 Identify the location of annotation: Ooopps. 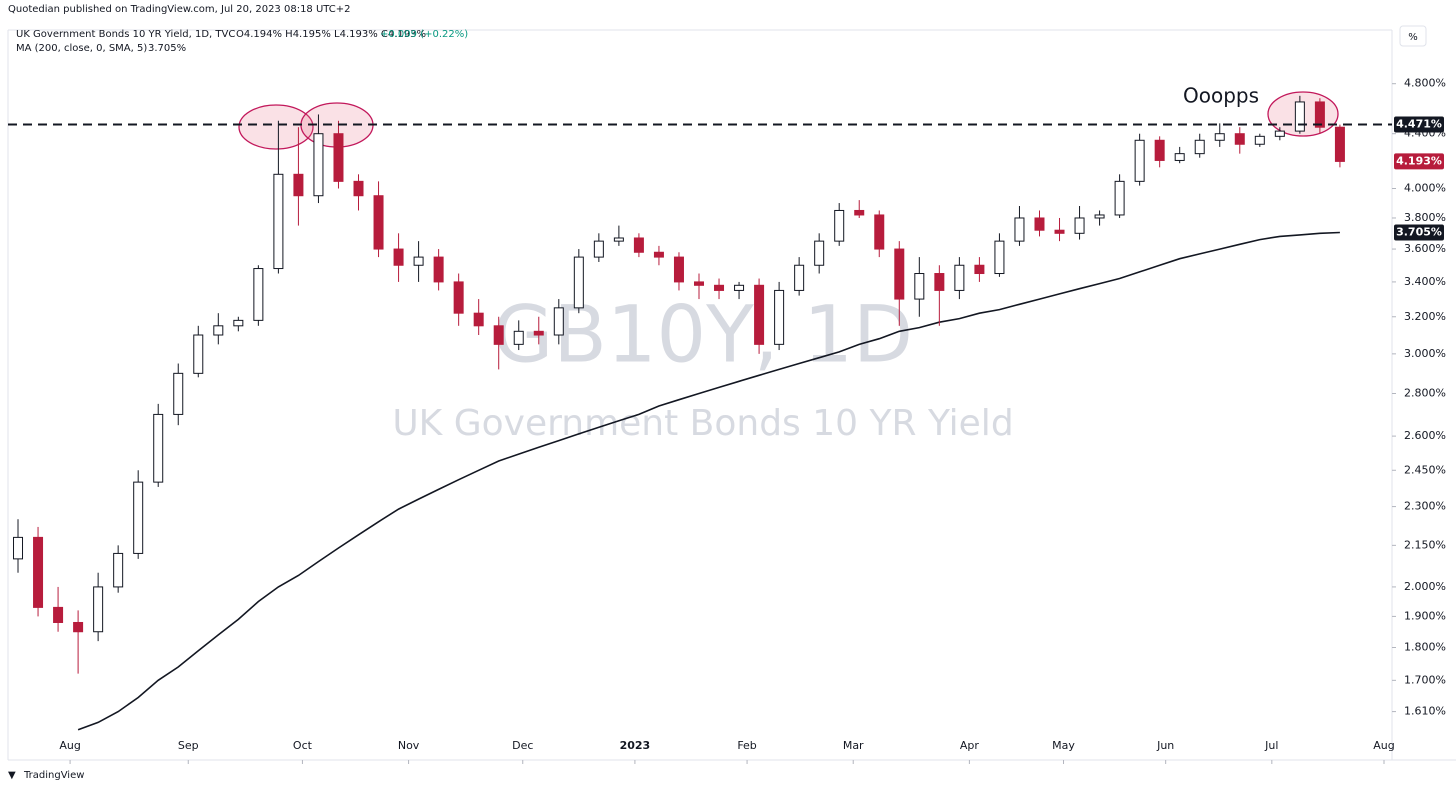
(1221, 96).